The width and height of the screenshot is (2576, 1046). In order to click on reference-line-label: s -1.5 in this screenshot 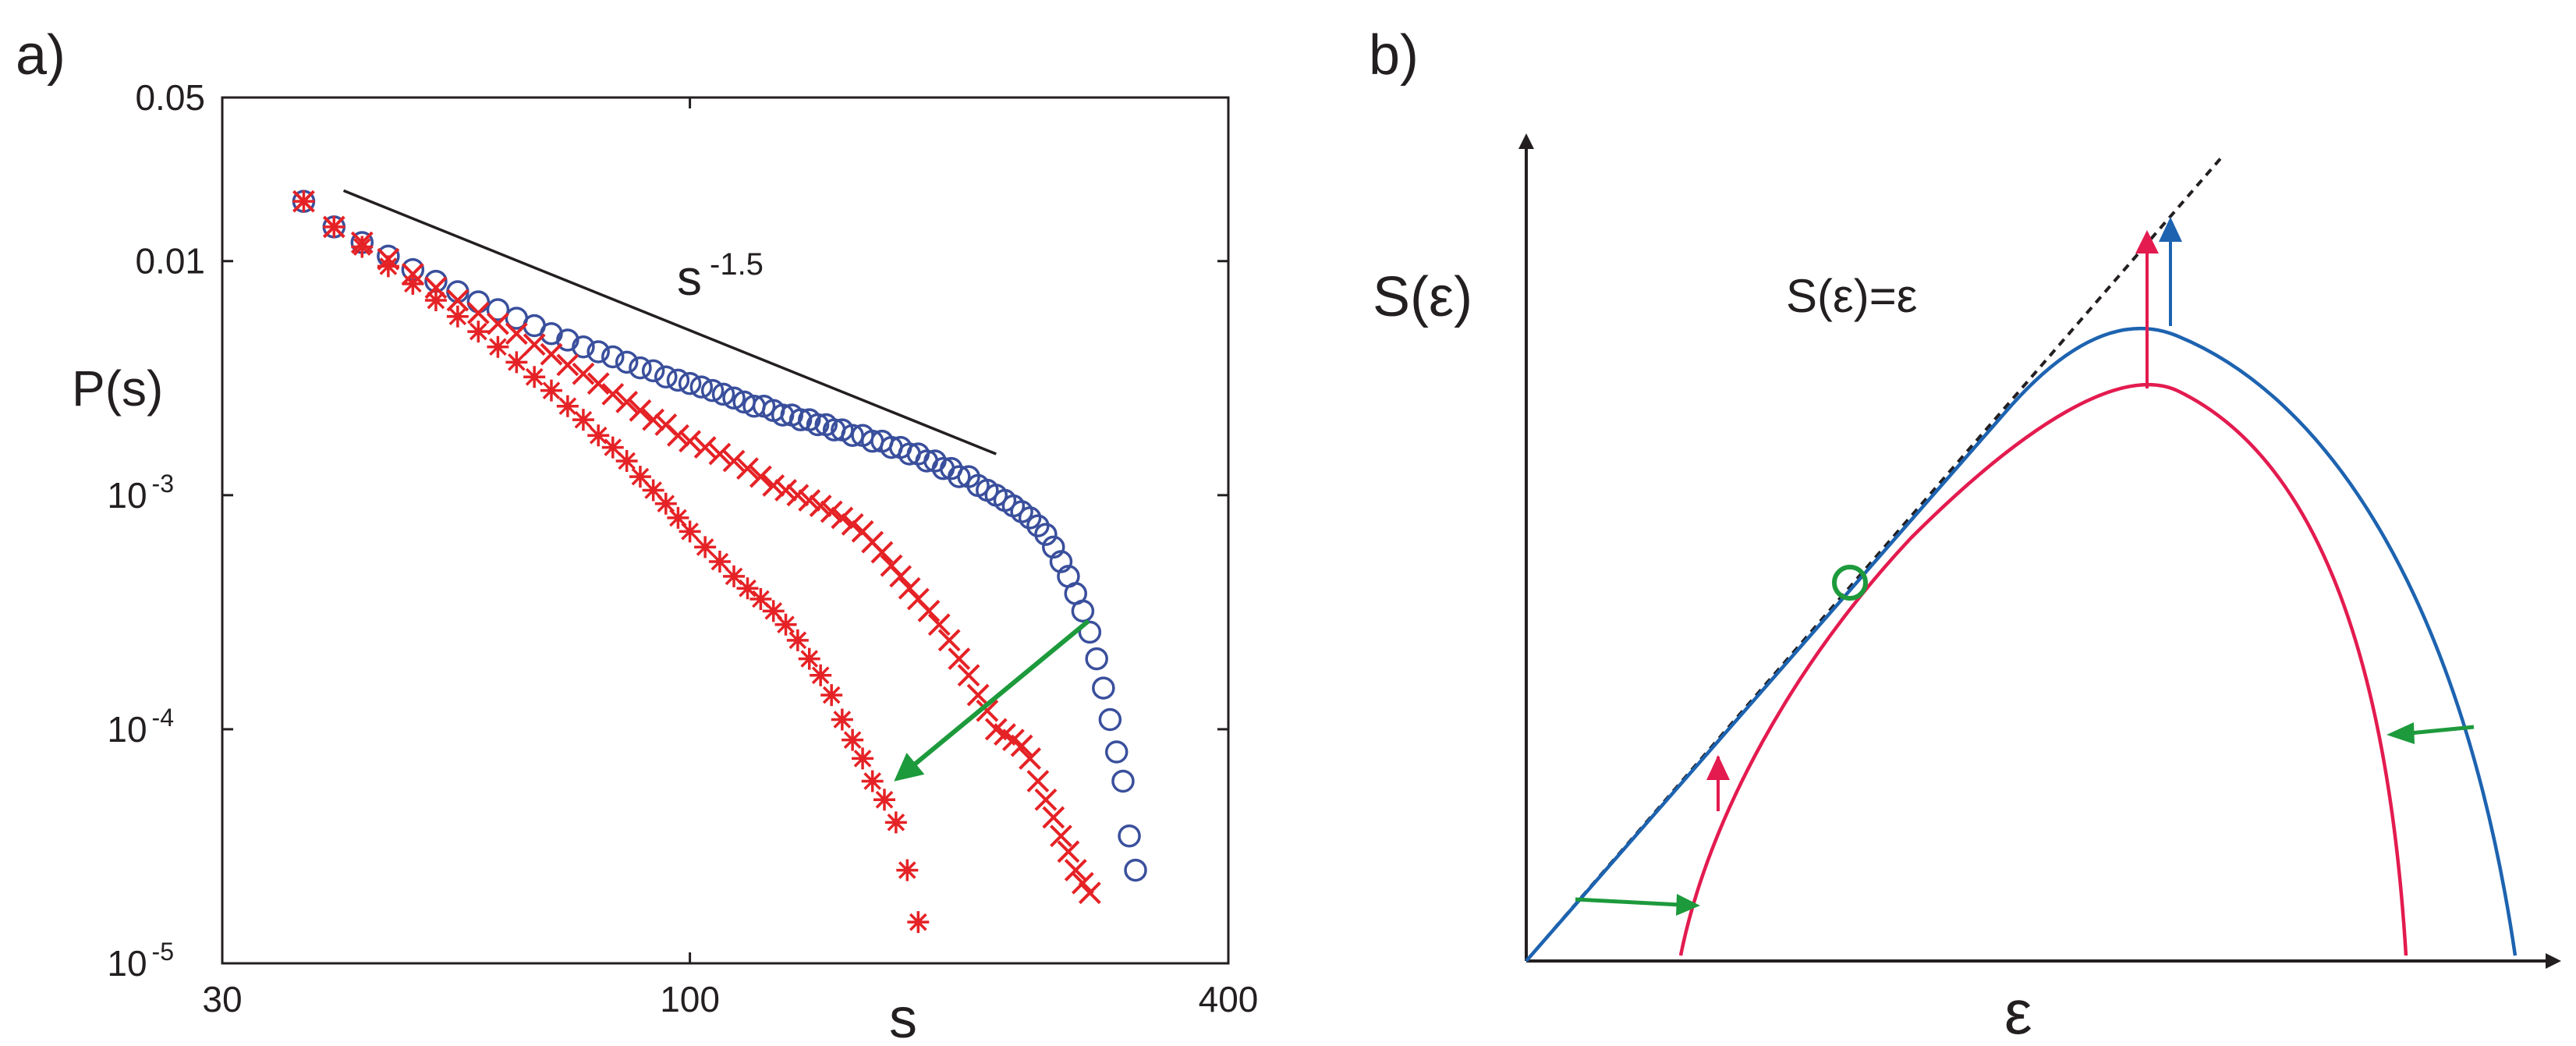, I will do `click(720, 276)`.